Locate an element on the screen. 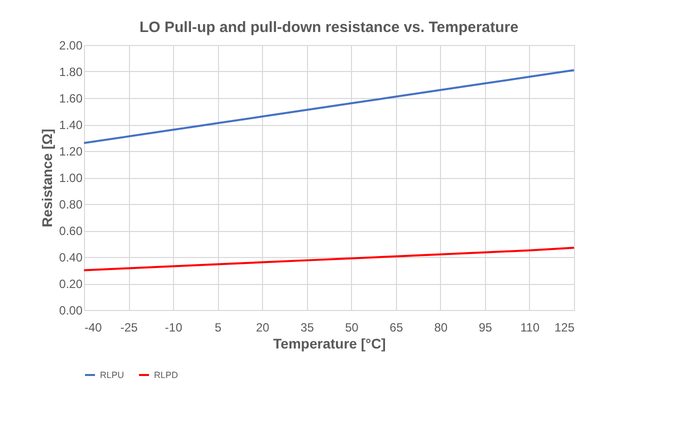 This screenshot has height=423, width=691. x-tick-label: 35 is located at coordinates (307, 327).